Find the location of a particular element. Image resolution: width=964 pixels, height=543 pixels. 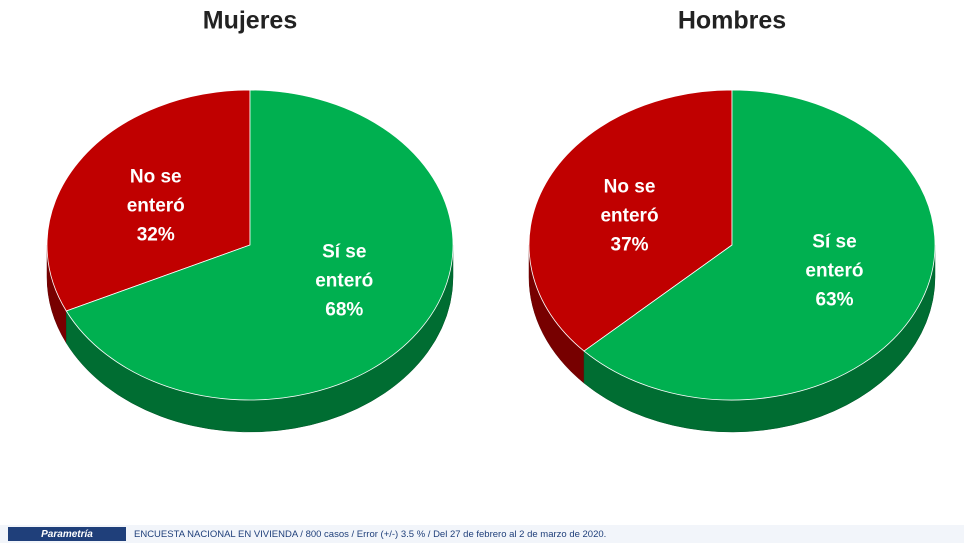

logo-box is located at coordinates (67, 534).